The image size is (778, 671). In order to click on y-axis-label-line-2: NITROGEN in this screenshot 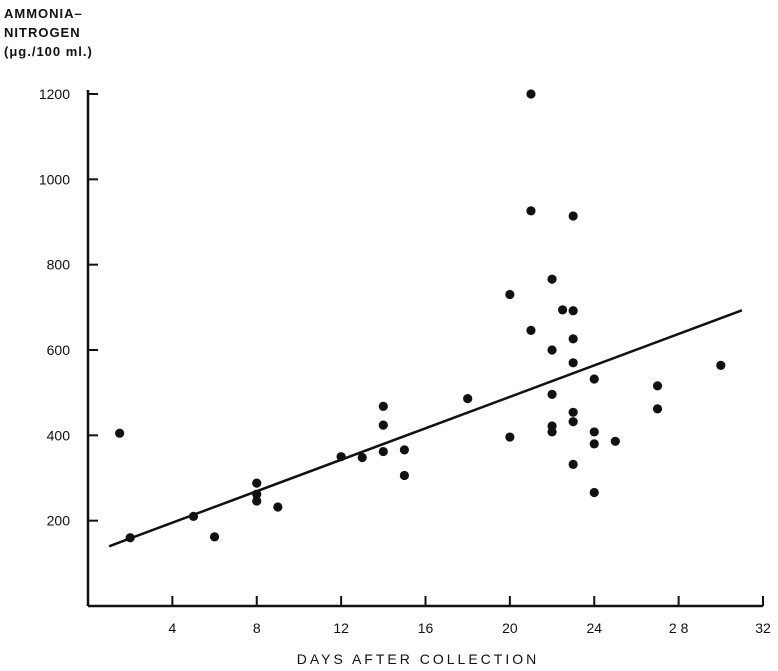, I will do `click(42, 32)`.